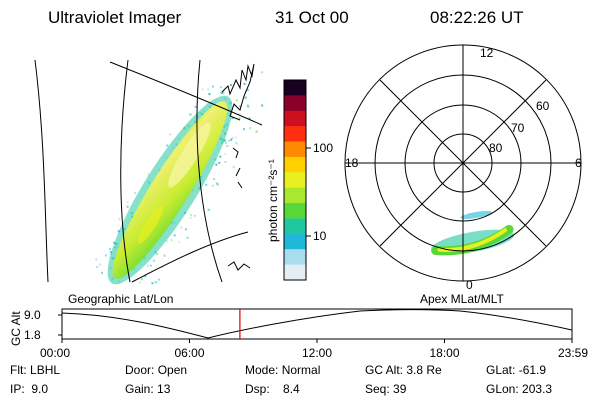 The width and height of the screenshot is (600, 400). Describe the element at coordinates (320, 236) in the screenshot. I see `colorbar-tick-10: 10` at that location.